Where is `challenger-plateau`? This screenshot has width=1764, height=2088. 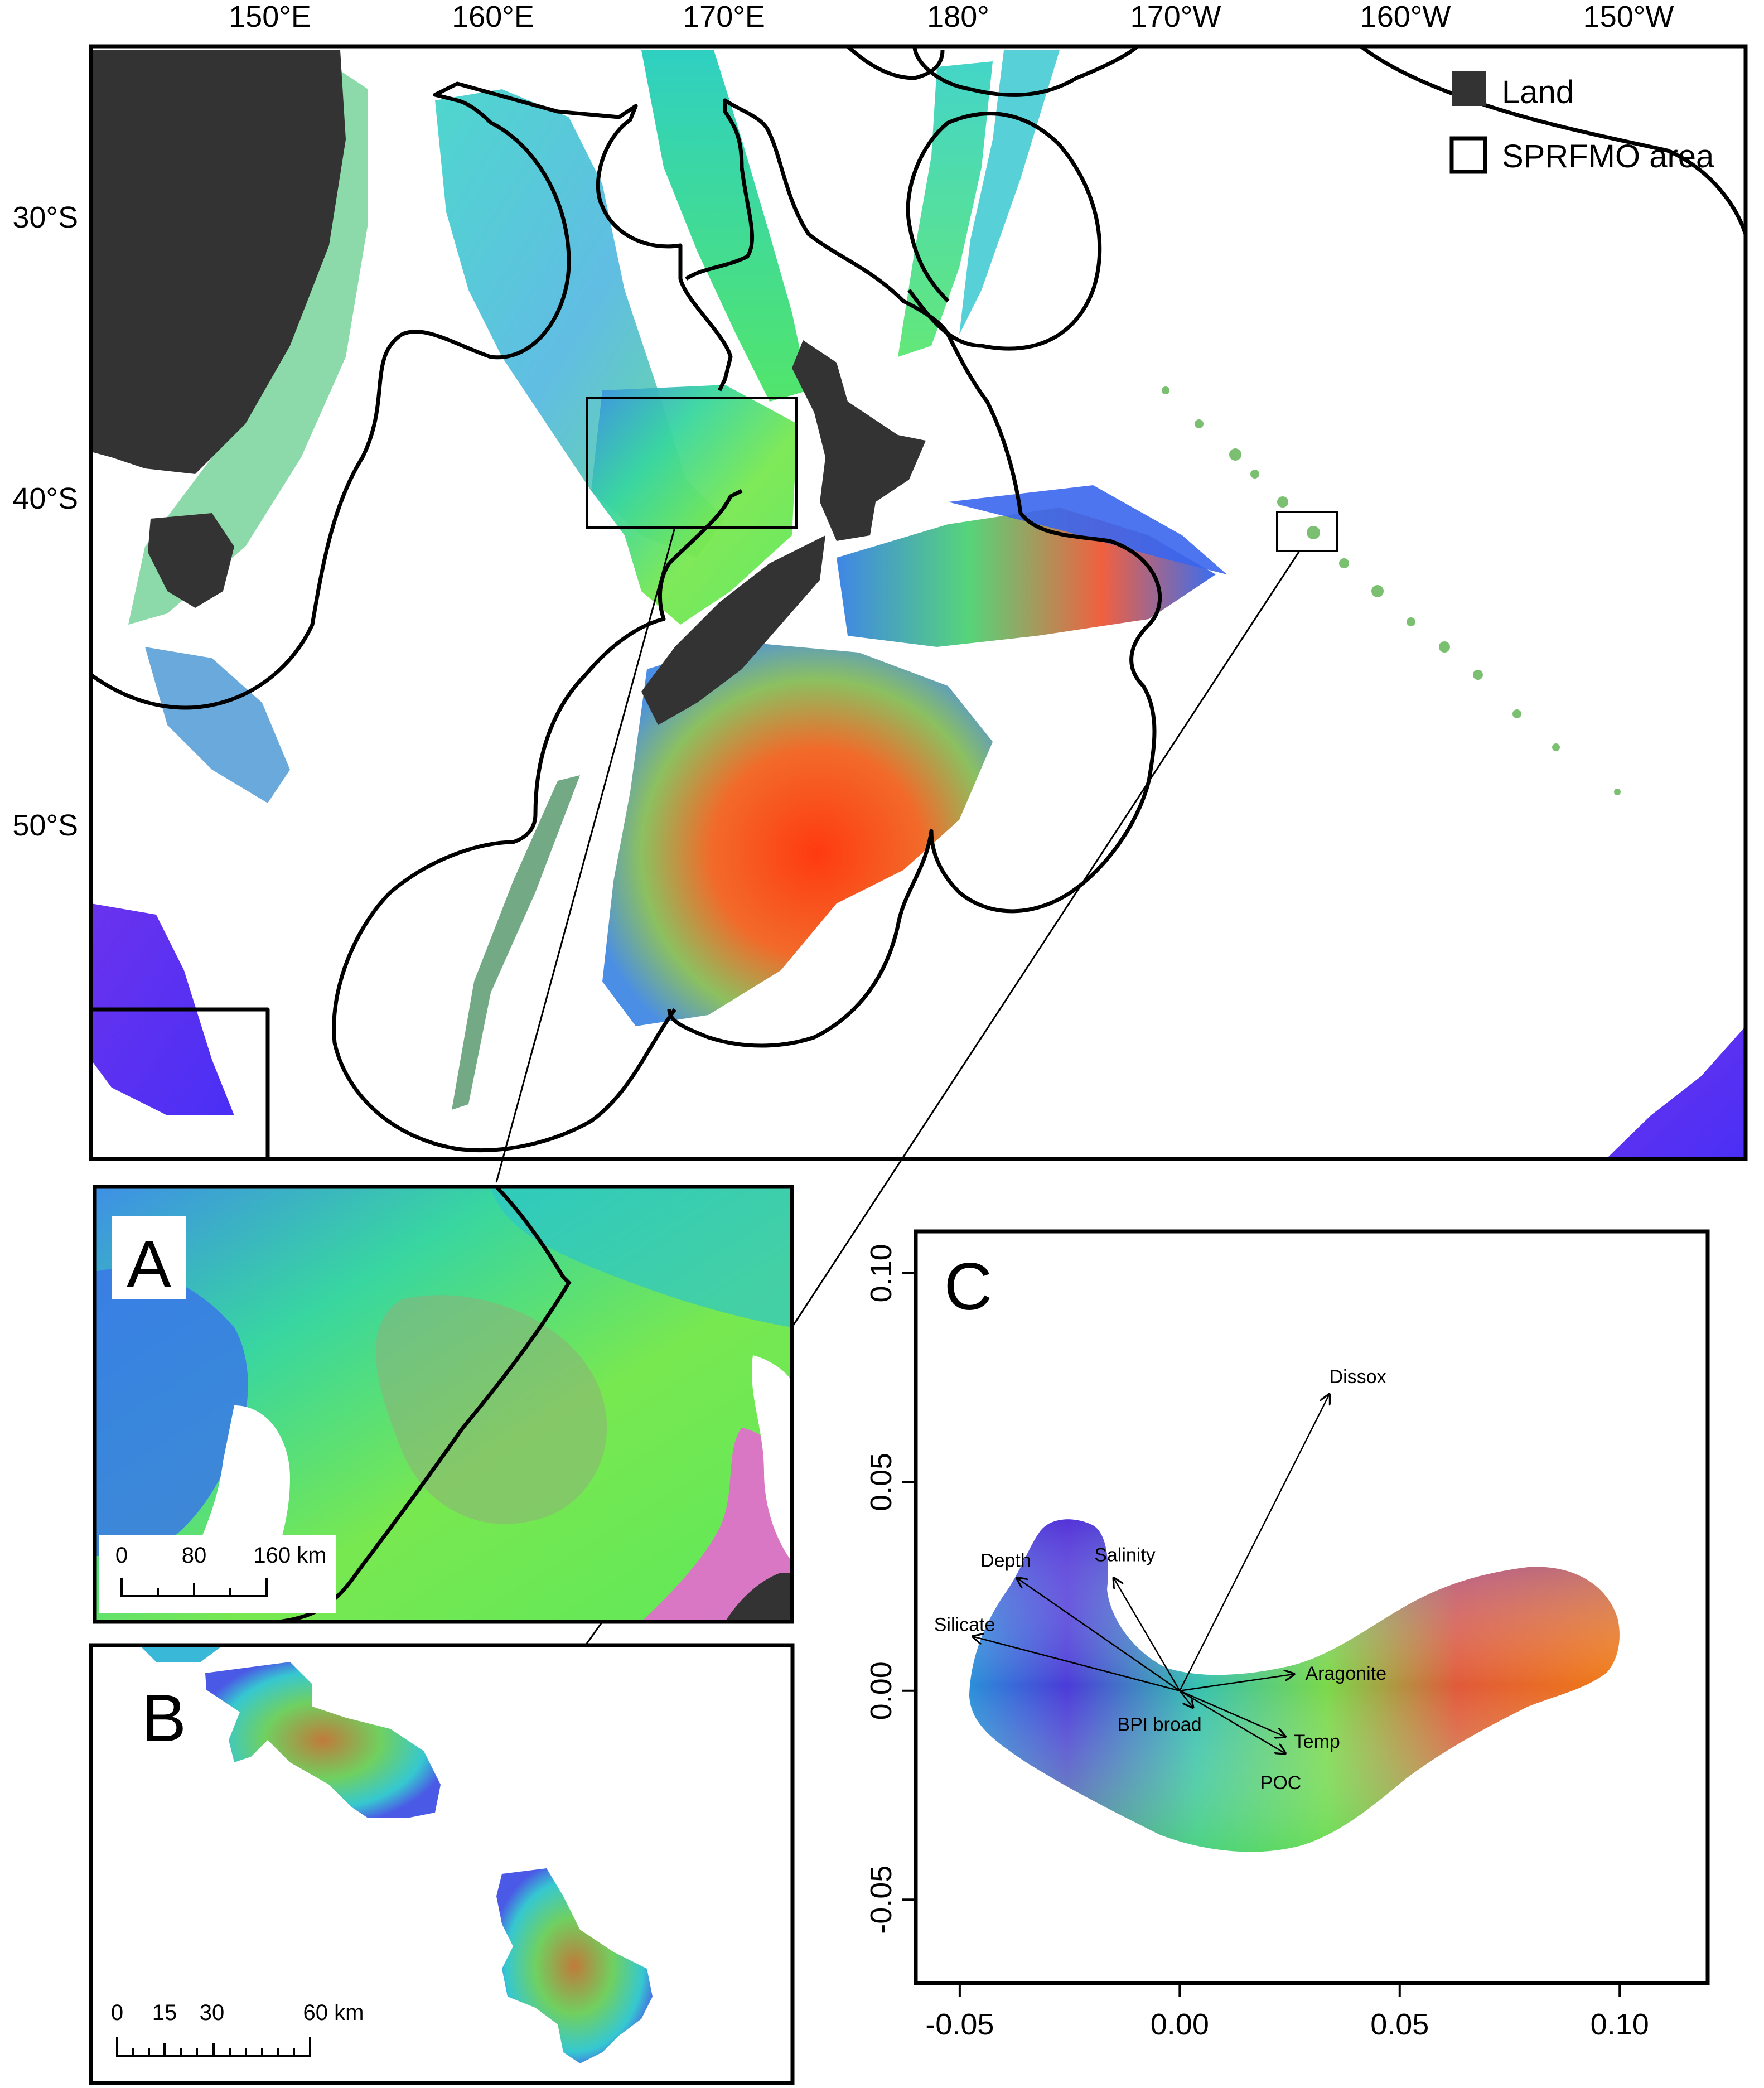 challenger-plateau is located at coordinates (694, 505).